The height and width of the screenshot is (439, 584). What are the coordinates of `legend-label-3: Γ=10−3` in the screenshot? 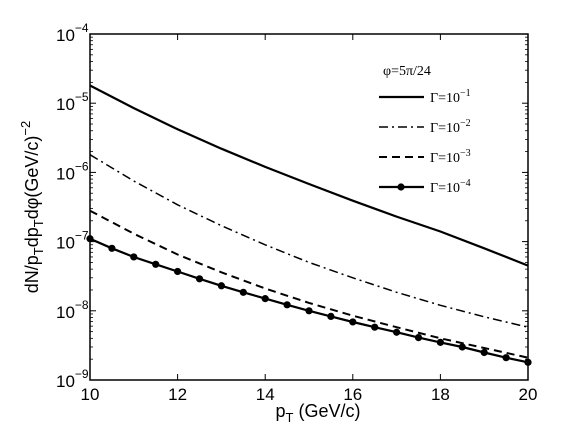 It's located at (450, 157).